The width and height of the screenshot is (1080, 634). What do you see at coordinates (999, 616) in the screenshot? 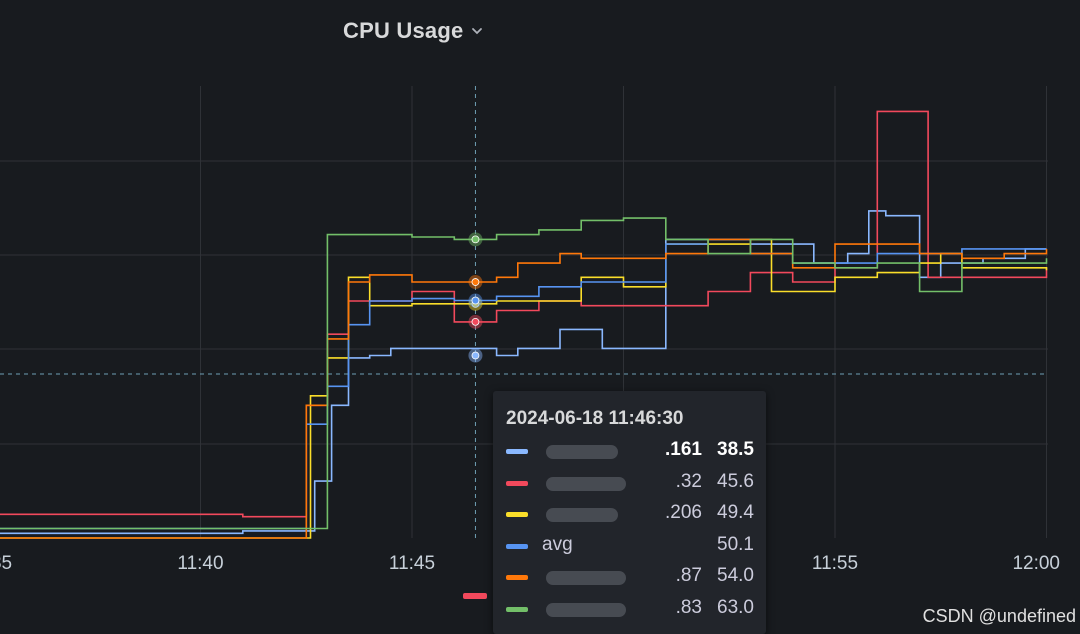
I see `watermark: CSDN @undefined` at bounding box center [999, 616].